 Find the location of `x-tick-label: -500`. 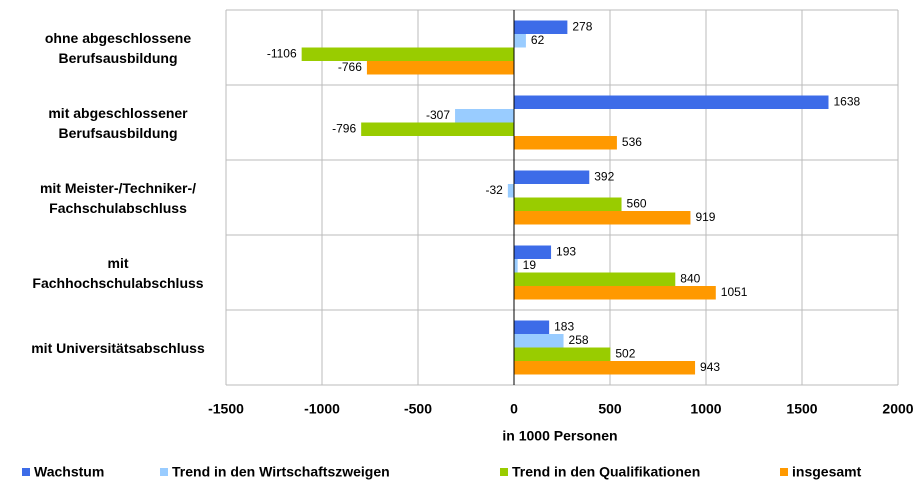

x-tick-label: -500 is located at coordinates (418, 409).